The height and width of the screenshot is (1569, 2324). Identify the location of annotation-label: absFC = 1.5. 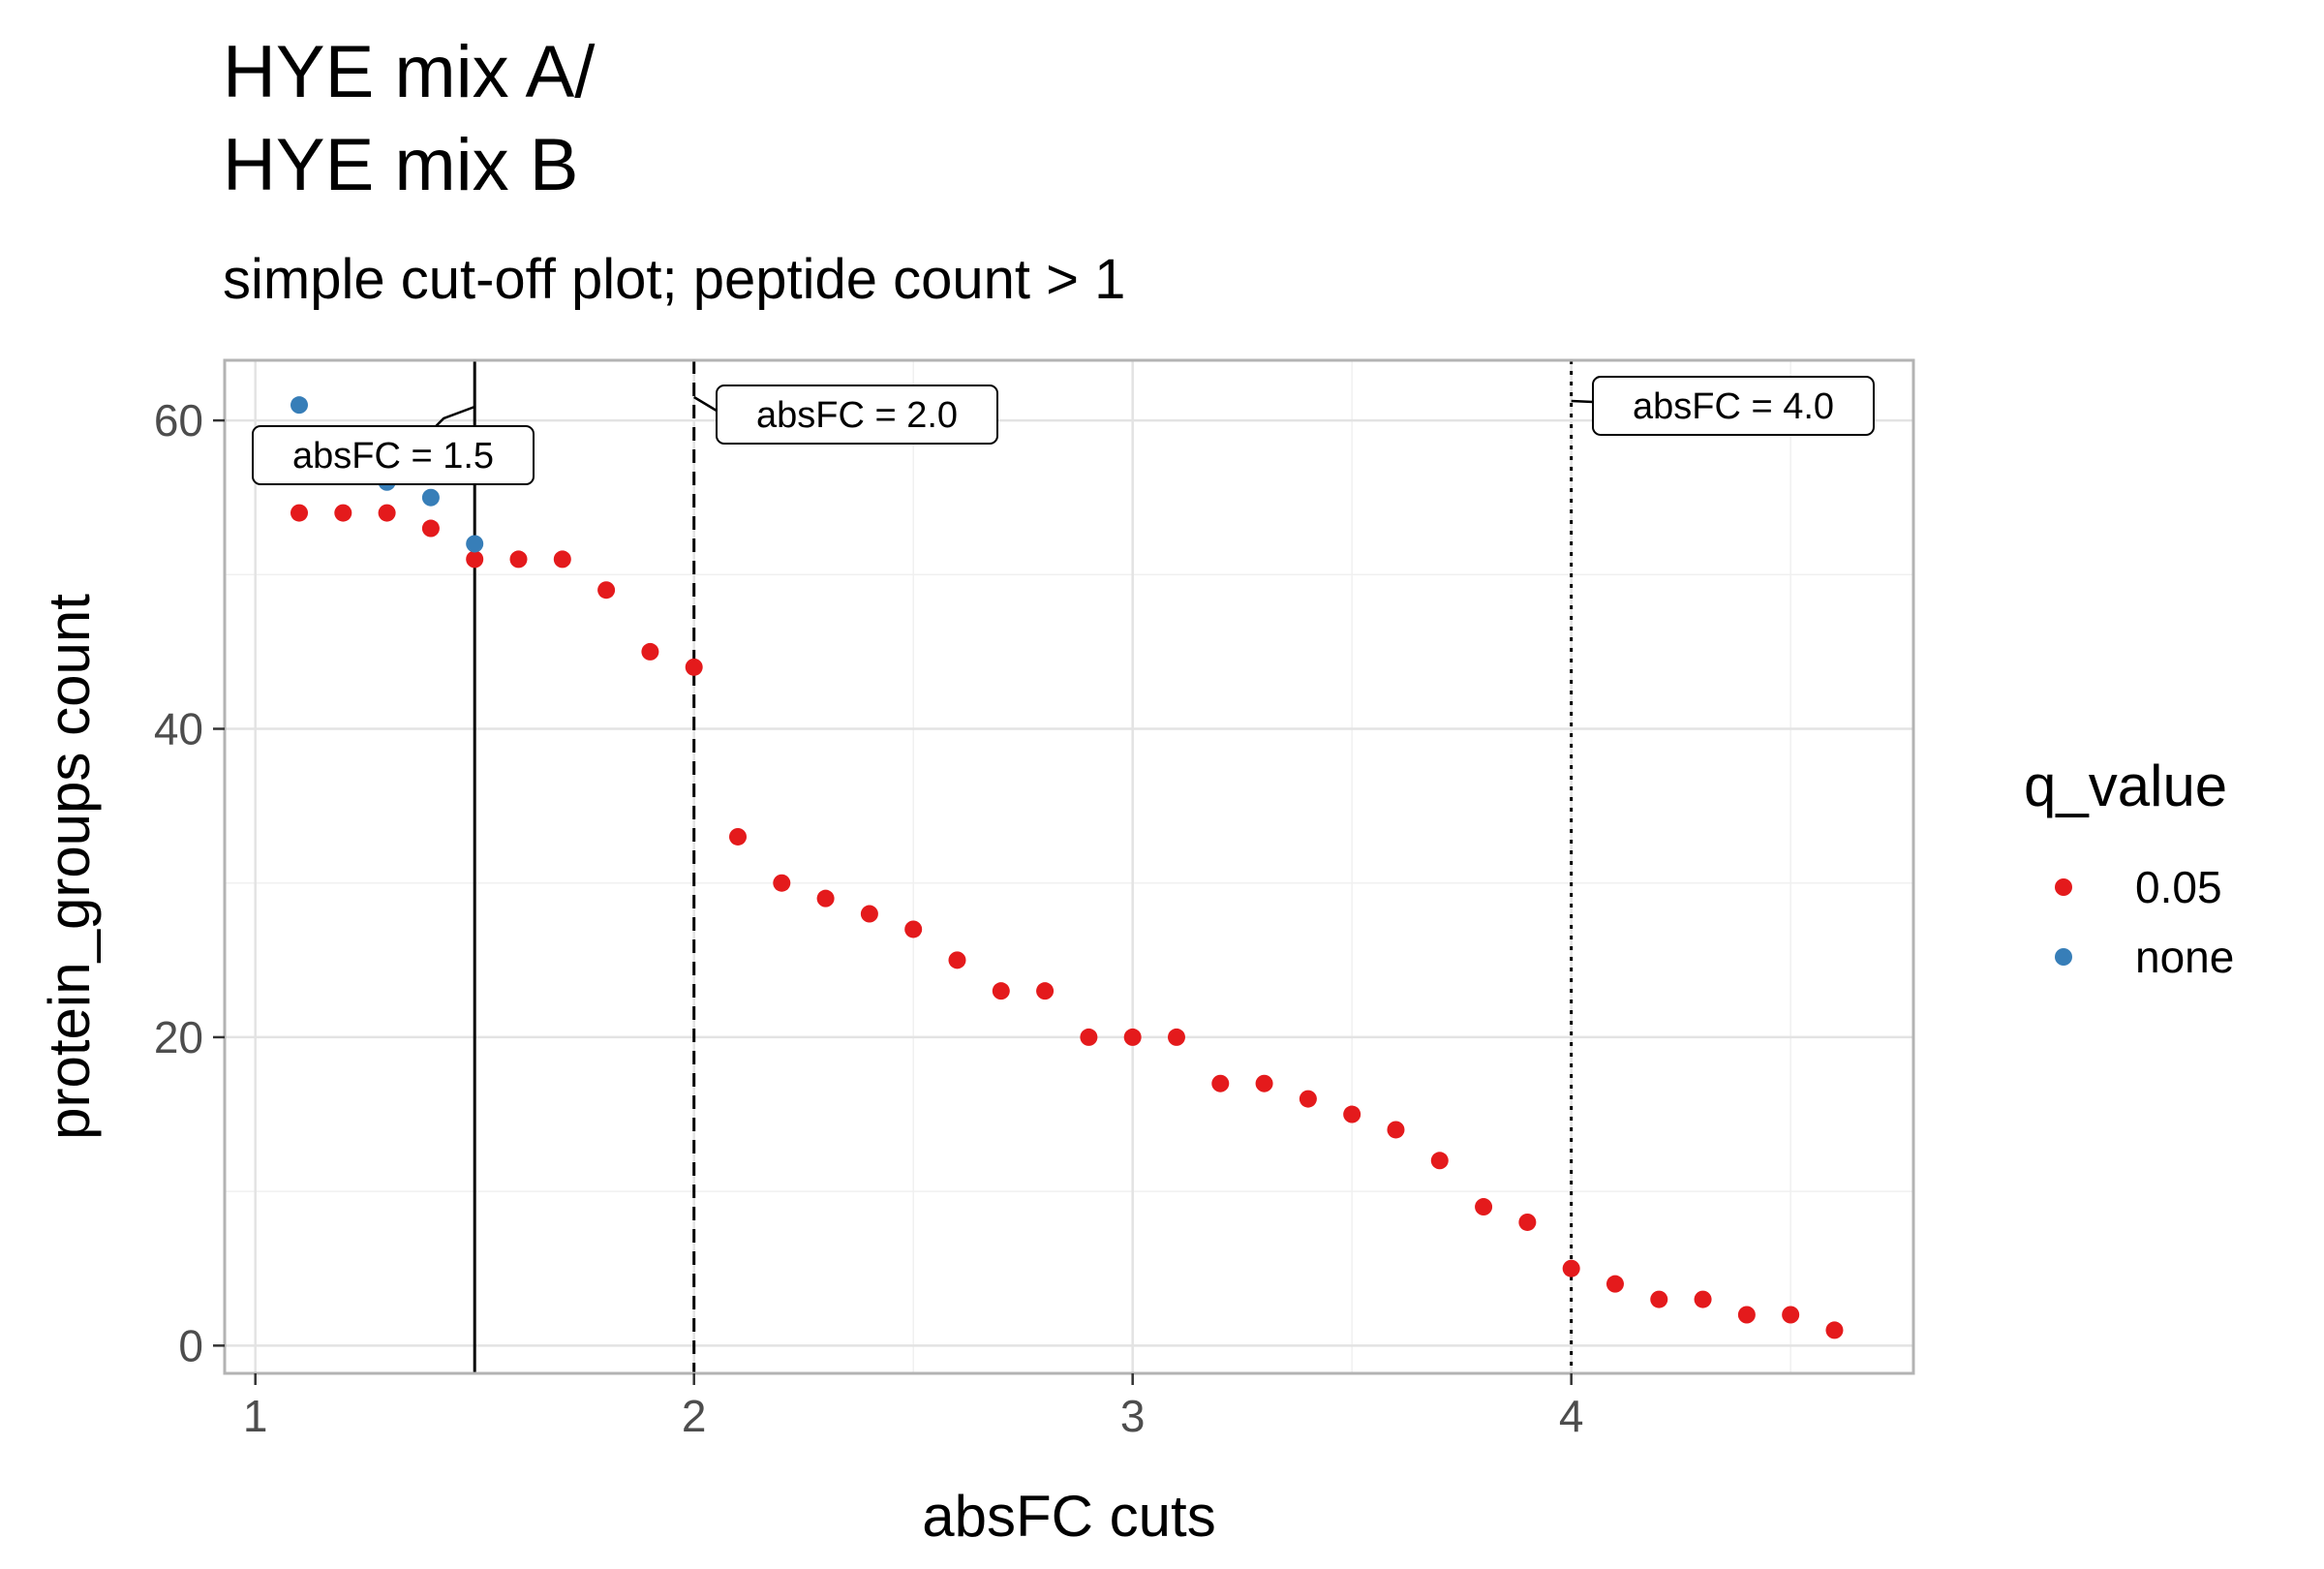
(393, 456).